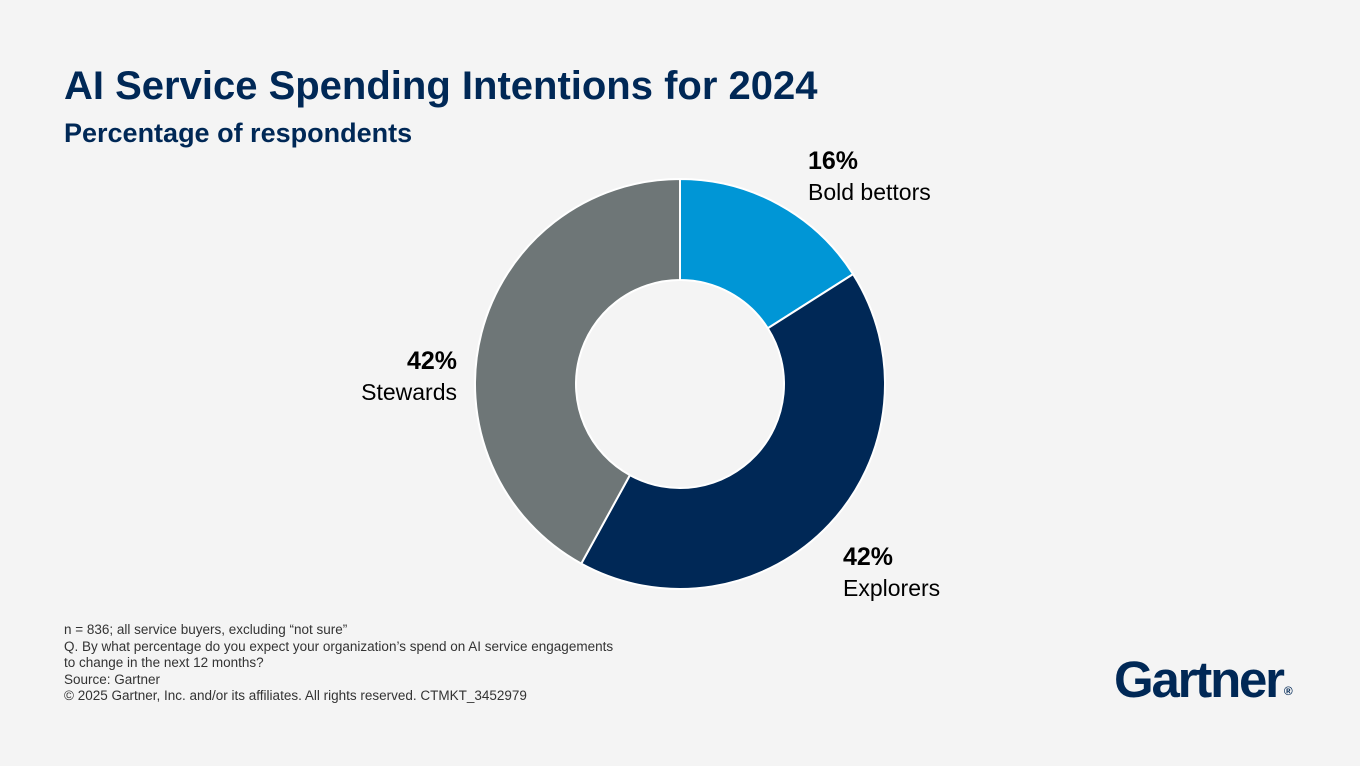 Image resolution: width=1360 pixels, height=766 pixels. I want to click on chart-subtitle: Percentage of respondents, so click(238, 133).